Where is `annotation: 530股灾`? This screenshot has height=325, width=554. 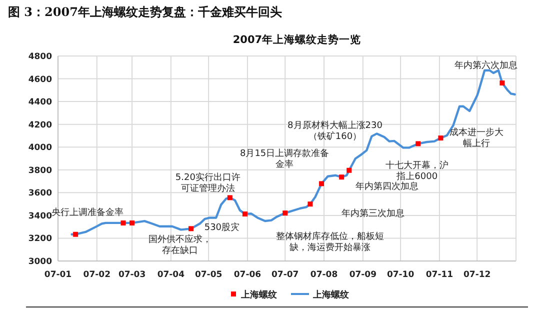 annotation: 530股灾 is located at coordinates (222, 228).